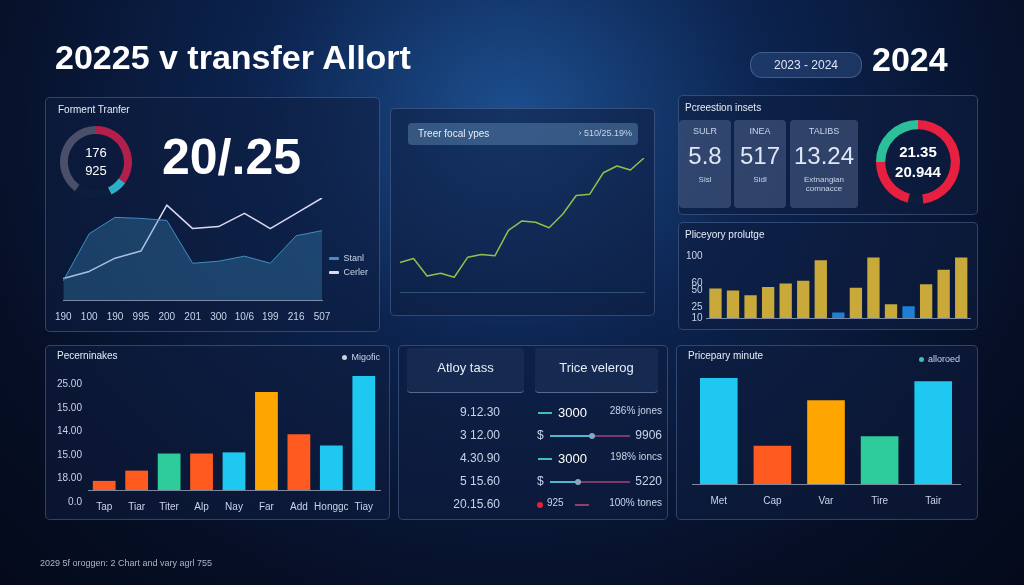 The image size is (1024, 585). Describe the element at coordinates (202, 506) in the screenshot. I see `x-tick-label: Alp` at that location.